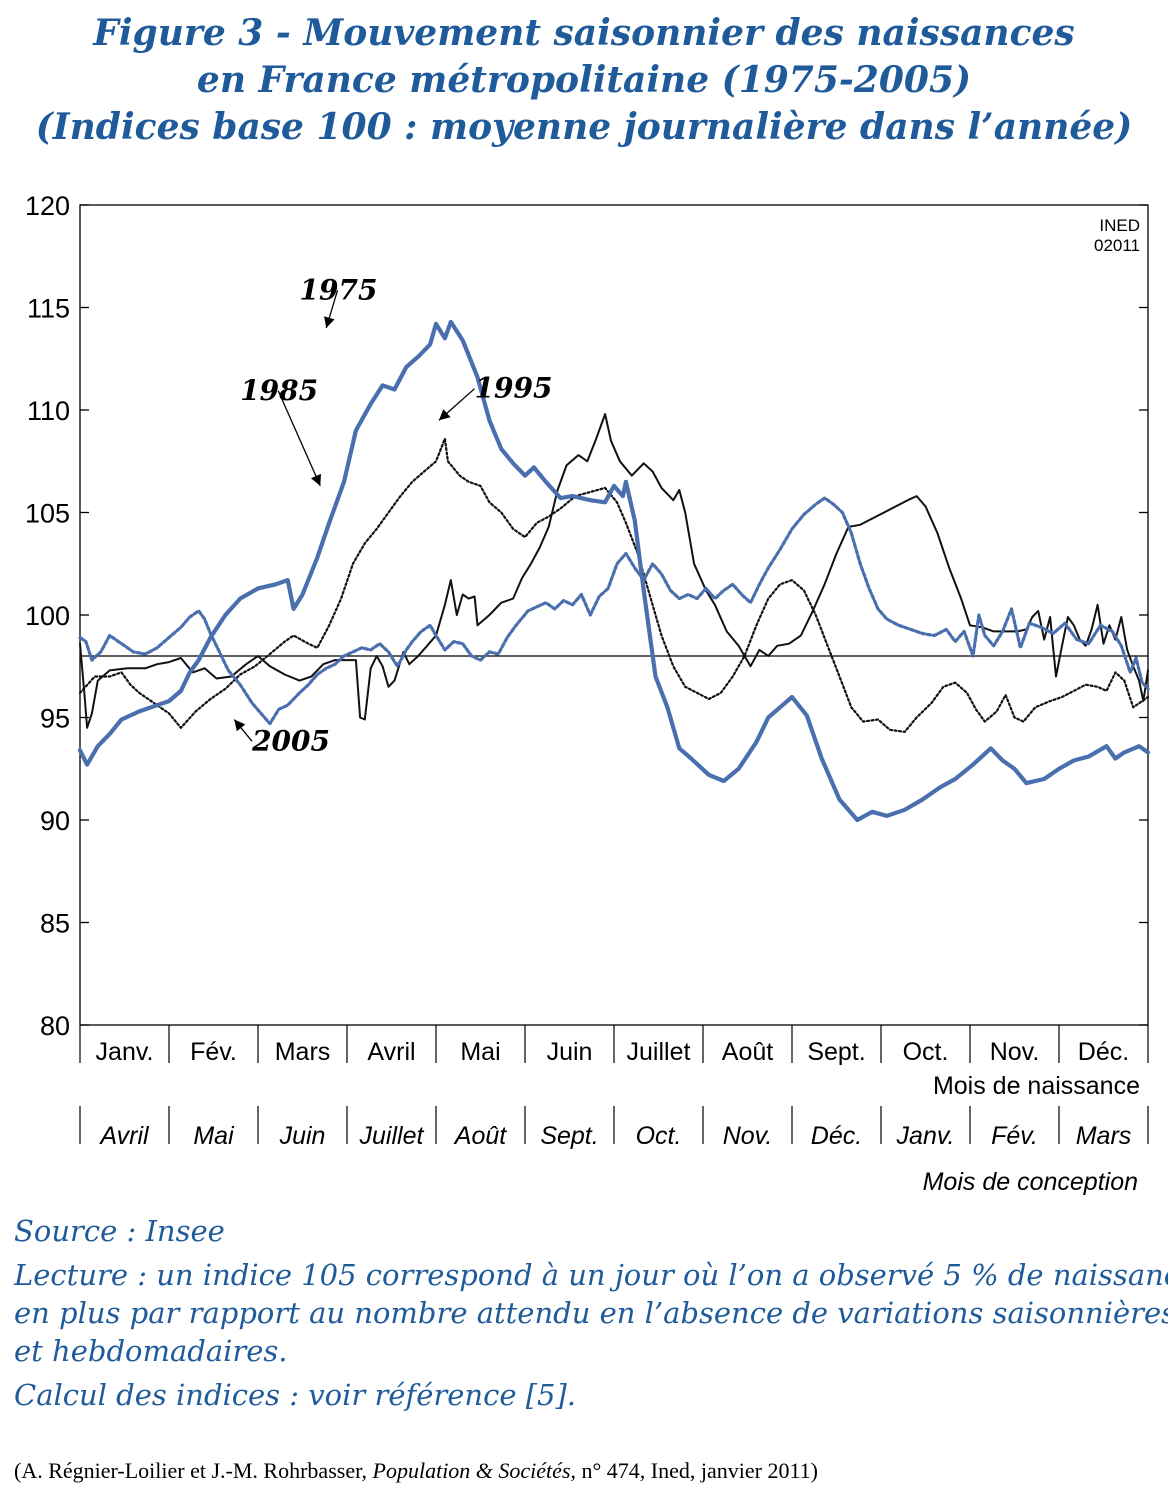 The image size is (1168, 1512). What do you see at coordinates (55, 821) in the screenshot?
I see `y-tick-label: 90` at bounding box center [55, 821].